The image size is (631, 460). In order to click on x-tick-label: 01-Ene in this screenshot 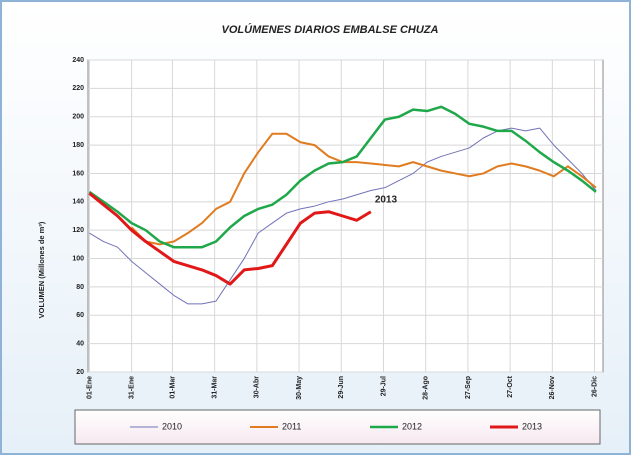, I will do `click(89, 387)`.